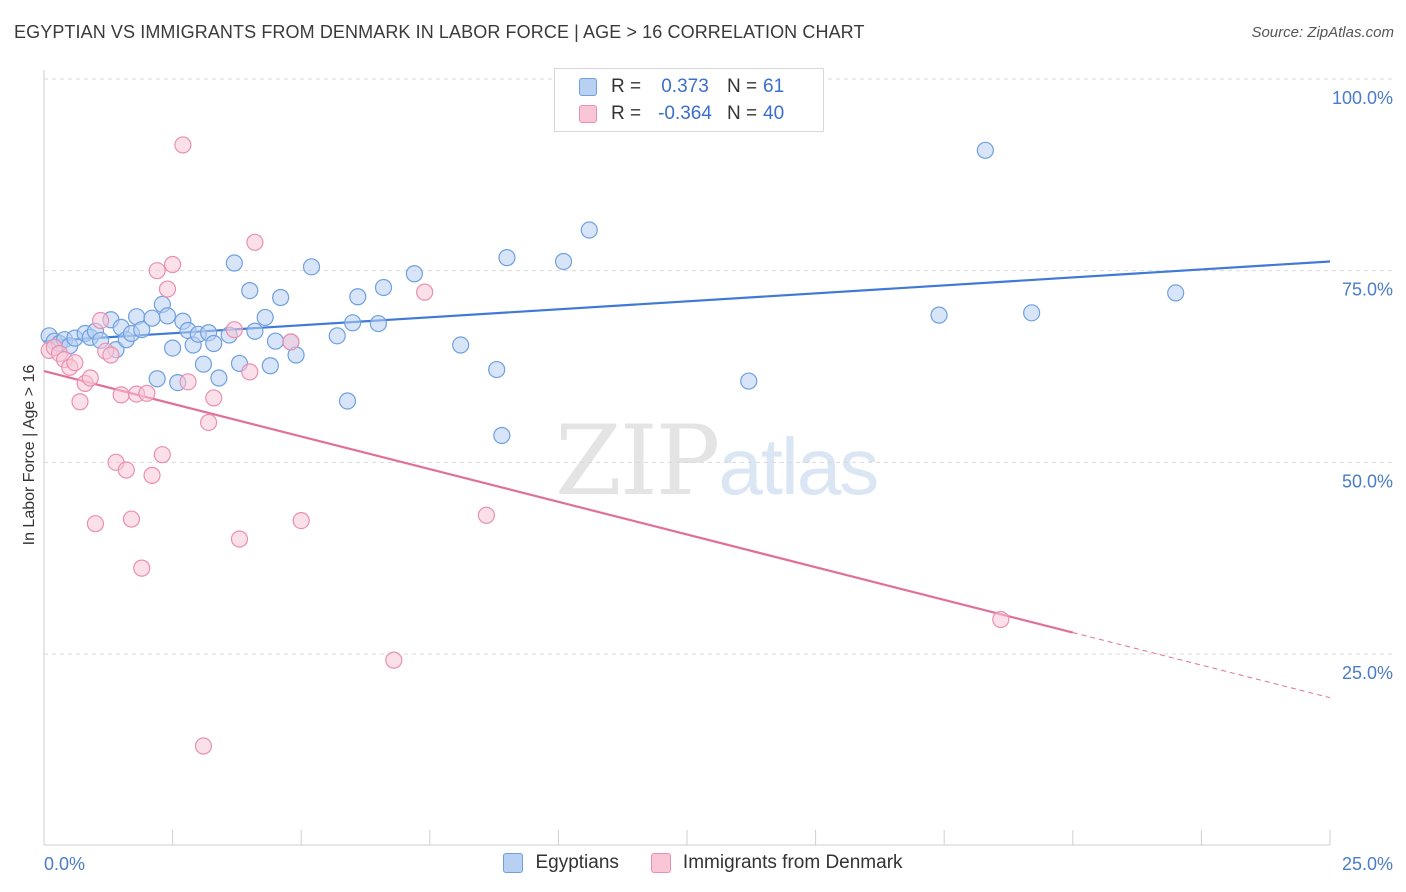  I want to click on r-value: 0.373, so click(685, 86).